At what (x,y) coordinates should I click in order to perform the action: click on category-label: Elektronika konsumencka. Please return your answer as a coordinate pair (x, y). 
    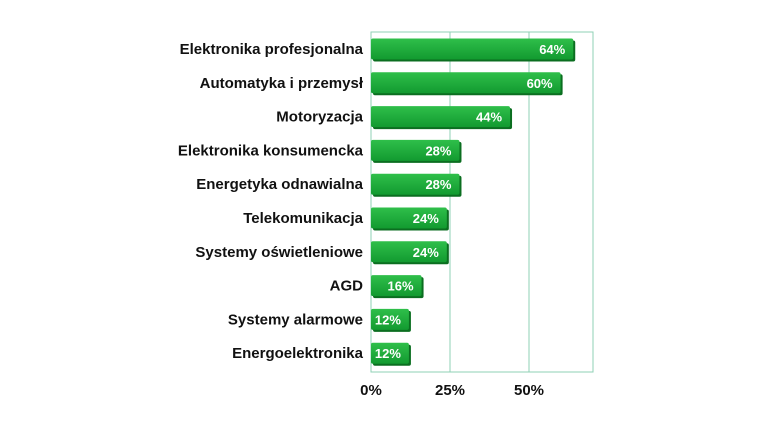
    Looking at the image, I should click on (271, 150).